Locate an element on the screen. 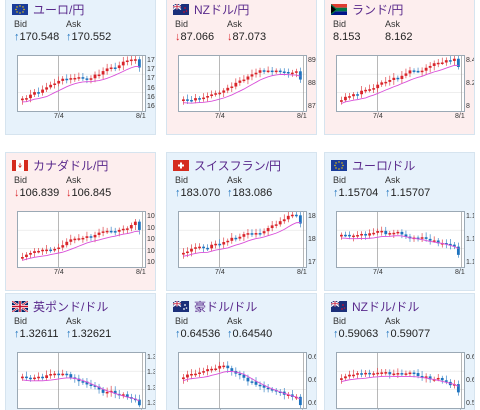 The width and height of the screenshot is (480, 410). pair-title: 英ポンド/ドル is located at coordinates (60, 306).